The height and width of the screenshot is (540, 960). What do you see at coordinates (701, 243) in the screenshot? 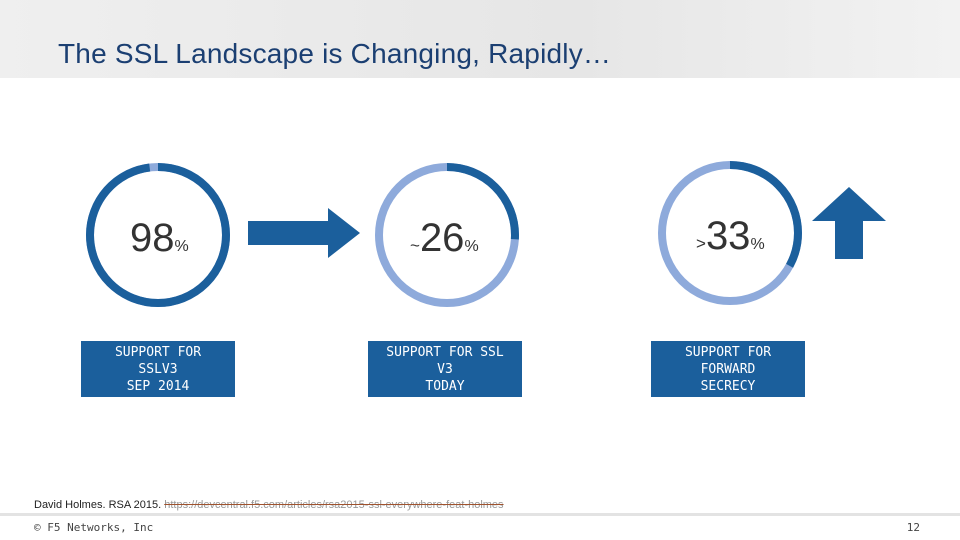
I see `stat-prefix: >` at bounding box center [701, 243].